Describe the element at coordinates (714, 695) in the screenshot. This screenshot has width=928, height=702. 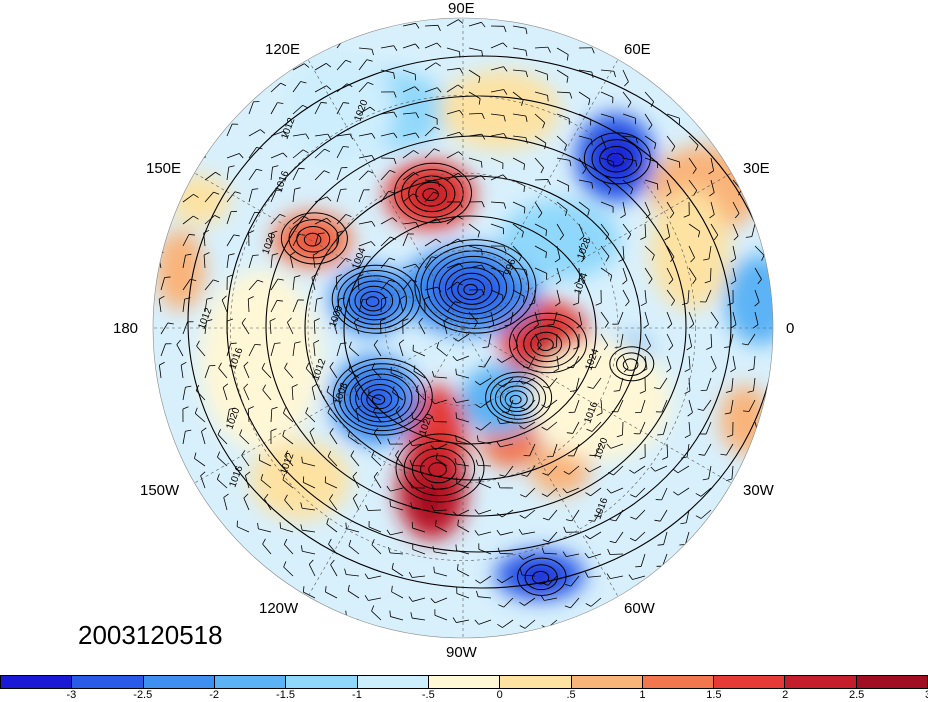
I see `colorbar-tick-label: 1.5` at that location.